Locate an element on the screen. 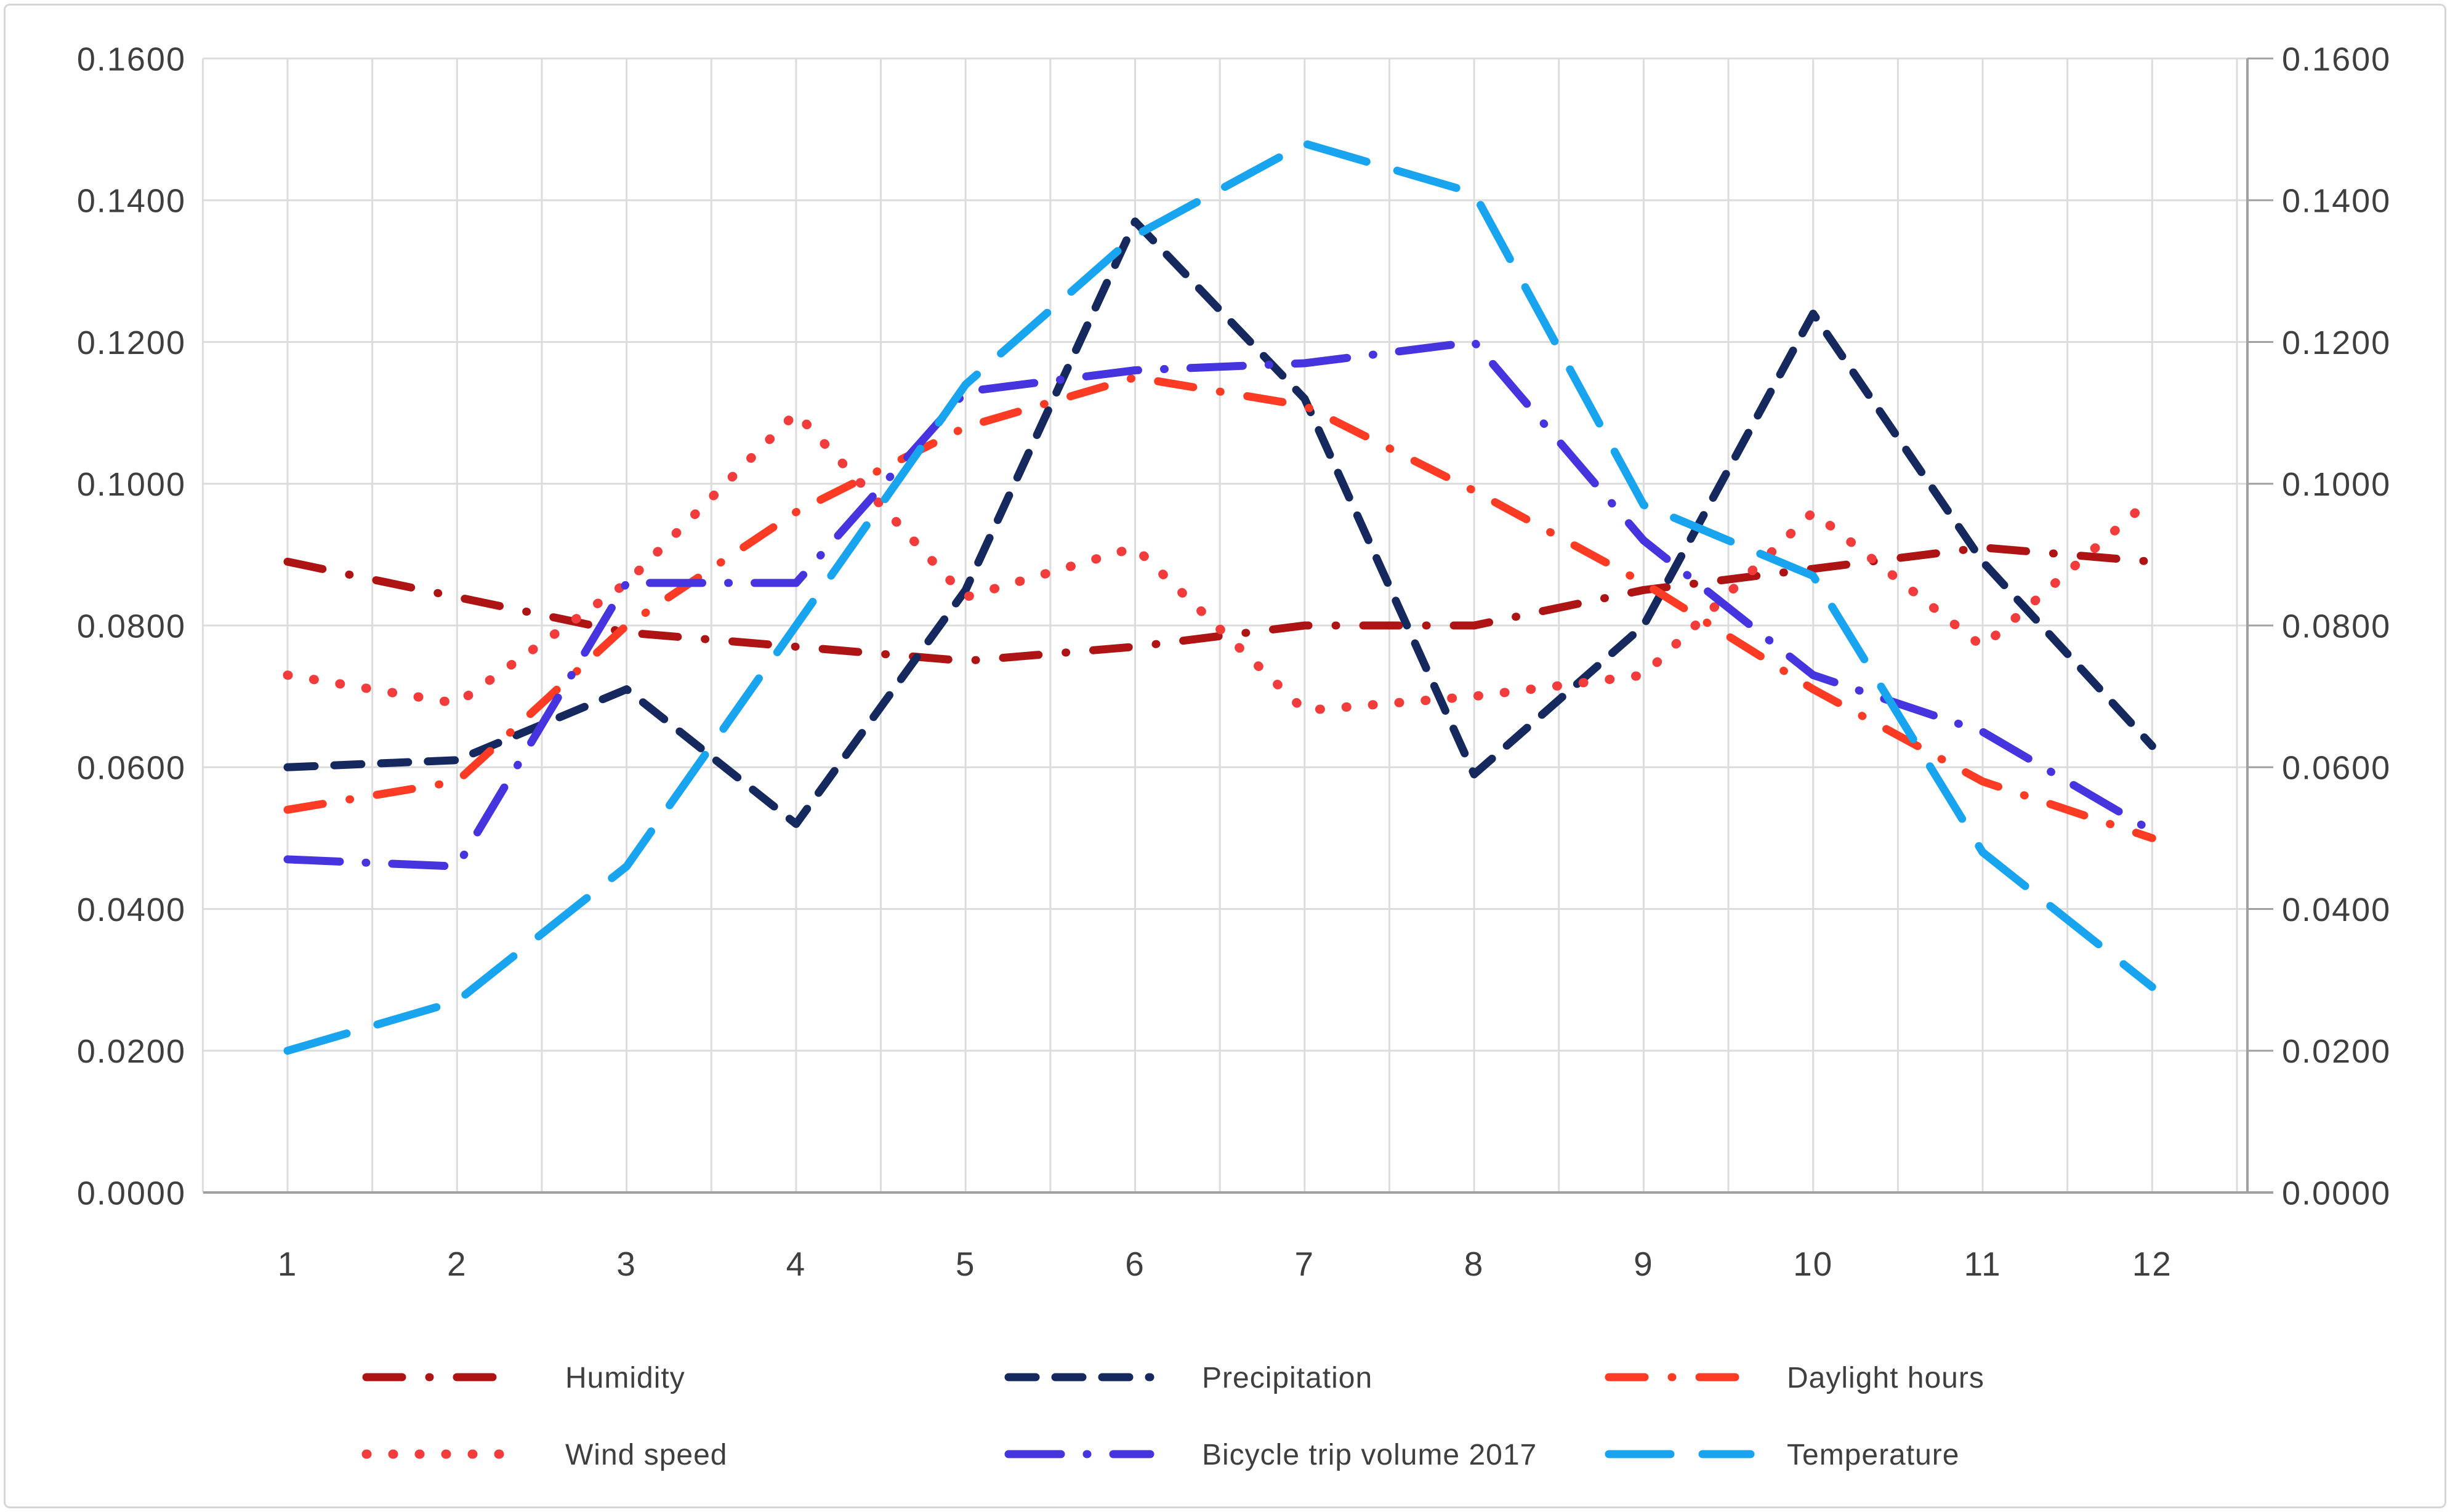 The image size is (2450, 1512). legend-label-daylight-hours: Daylight hours is located at coordinates (1886, 1378).